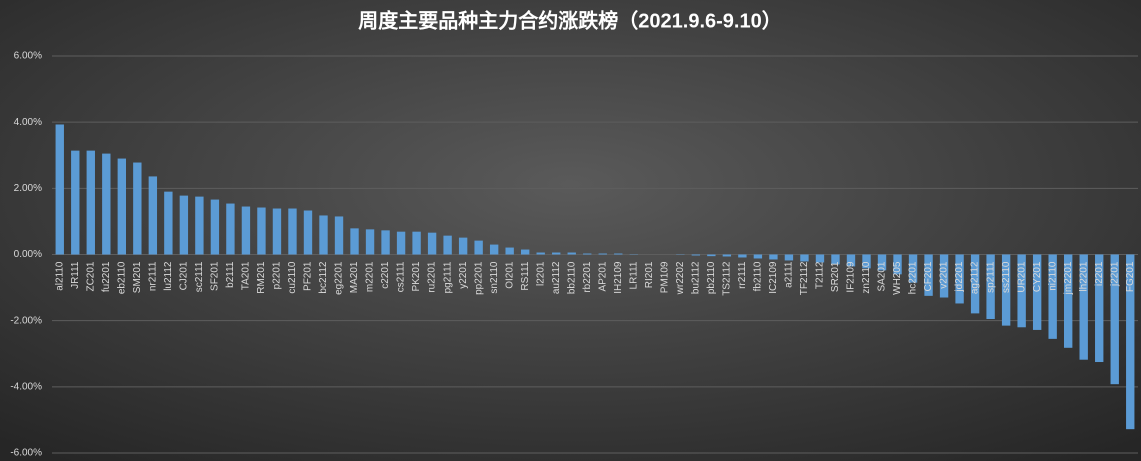  I want to click on x-tick-label: MA201, so click(354, 277).